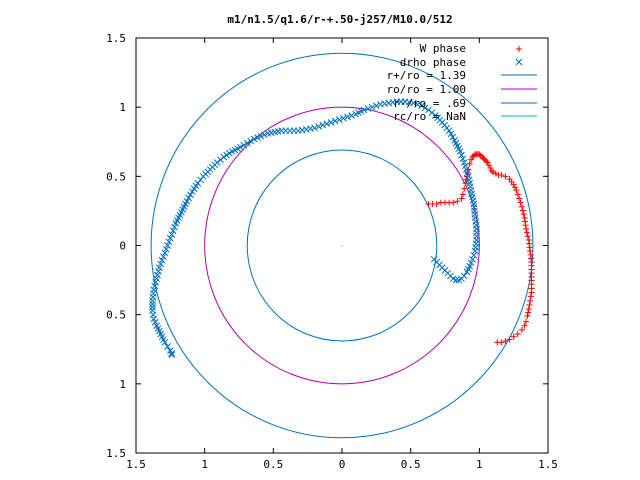 Image resolution: width=640 pixels, height=480 pixels. Describe the element at coordinates (339, 19) in the screenshot. I see `chart-title: m1/n1.5/q1.6/r-+.50-j257/M10.0/512` at that location.